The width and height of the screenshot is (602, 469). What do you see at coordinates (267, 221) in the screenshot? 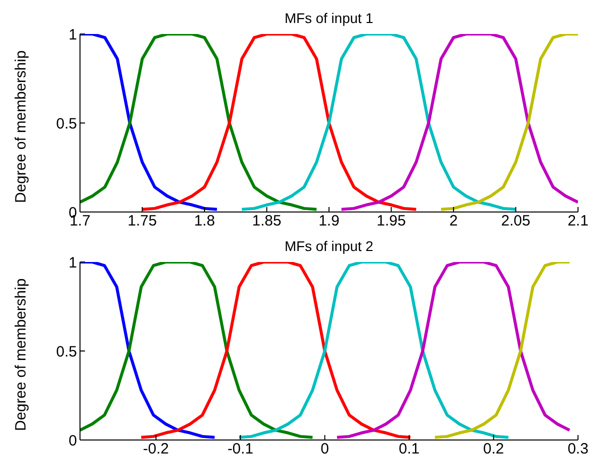
I see `x-tick-label: 1.85` at bounding box center [267, 221].